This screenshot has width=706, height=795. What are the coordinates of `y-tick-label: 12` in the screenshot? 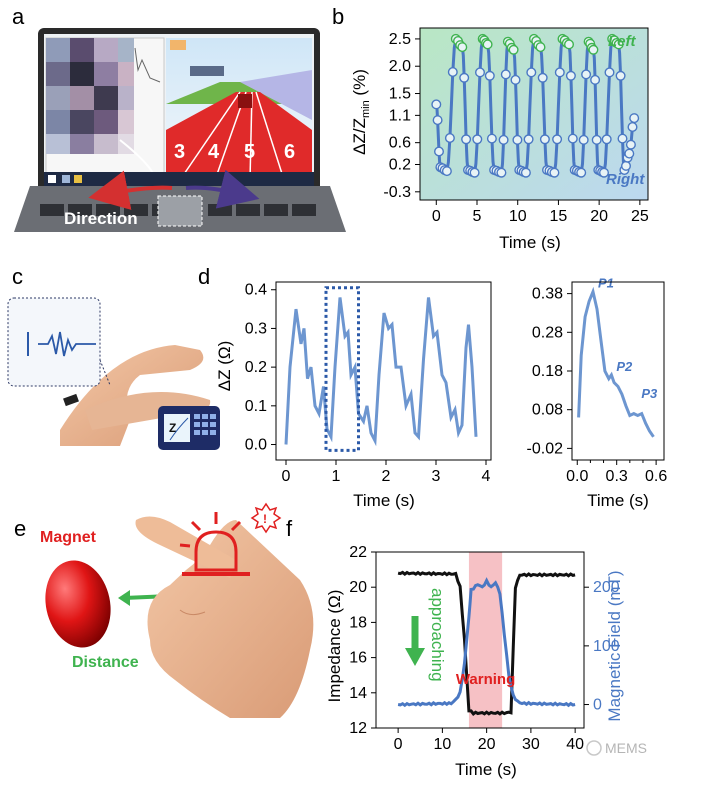 It's located at (358, 728).